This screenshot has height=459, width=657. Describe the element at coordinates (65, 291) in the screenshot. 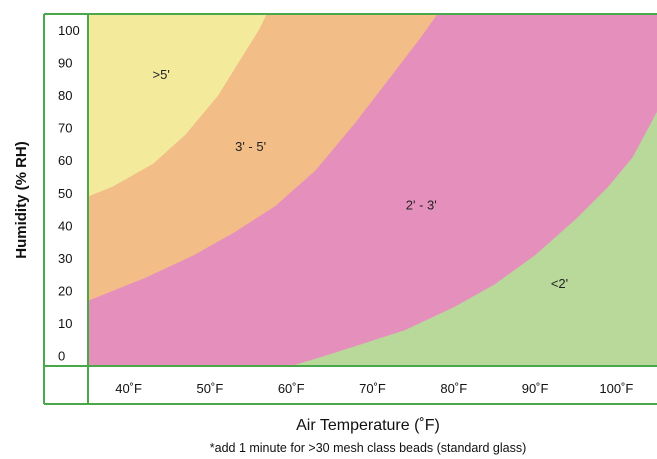

I see `y-tick-label: 20` at that location.